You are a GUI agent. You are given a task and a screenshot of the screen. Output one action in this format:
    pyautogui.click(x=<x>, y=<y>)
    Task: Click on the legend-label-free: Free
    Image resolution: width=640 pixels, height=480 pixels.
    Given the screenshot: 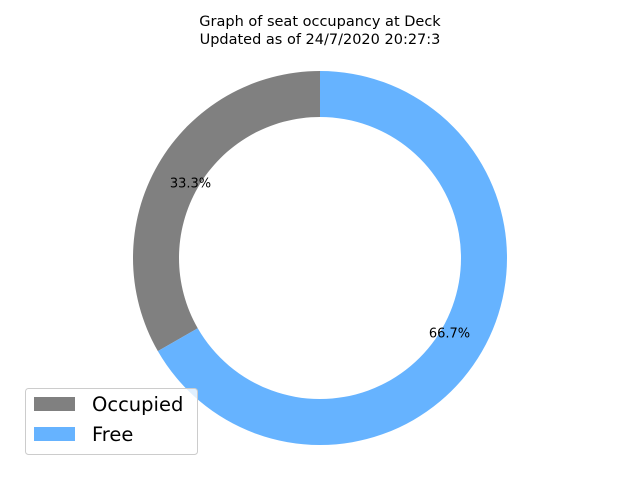 What is the action you would take?
    pyautogui.click(x=112, y=434)
    